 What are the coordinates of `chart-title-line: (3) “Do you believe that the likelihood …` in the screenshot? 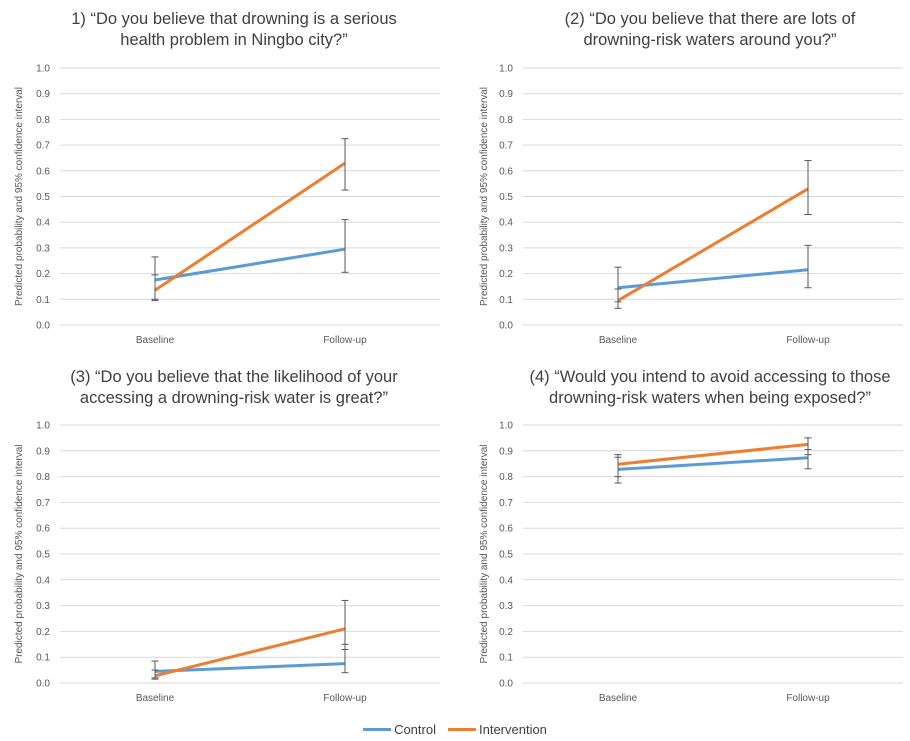 It's located at (234, 377).